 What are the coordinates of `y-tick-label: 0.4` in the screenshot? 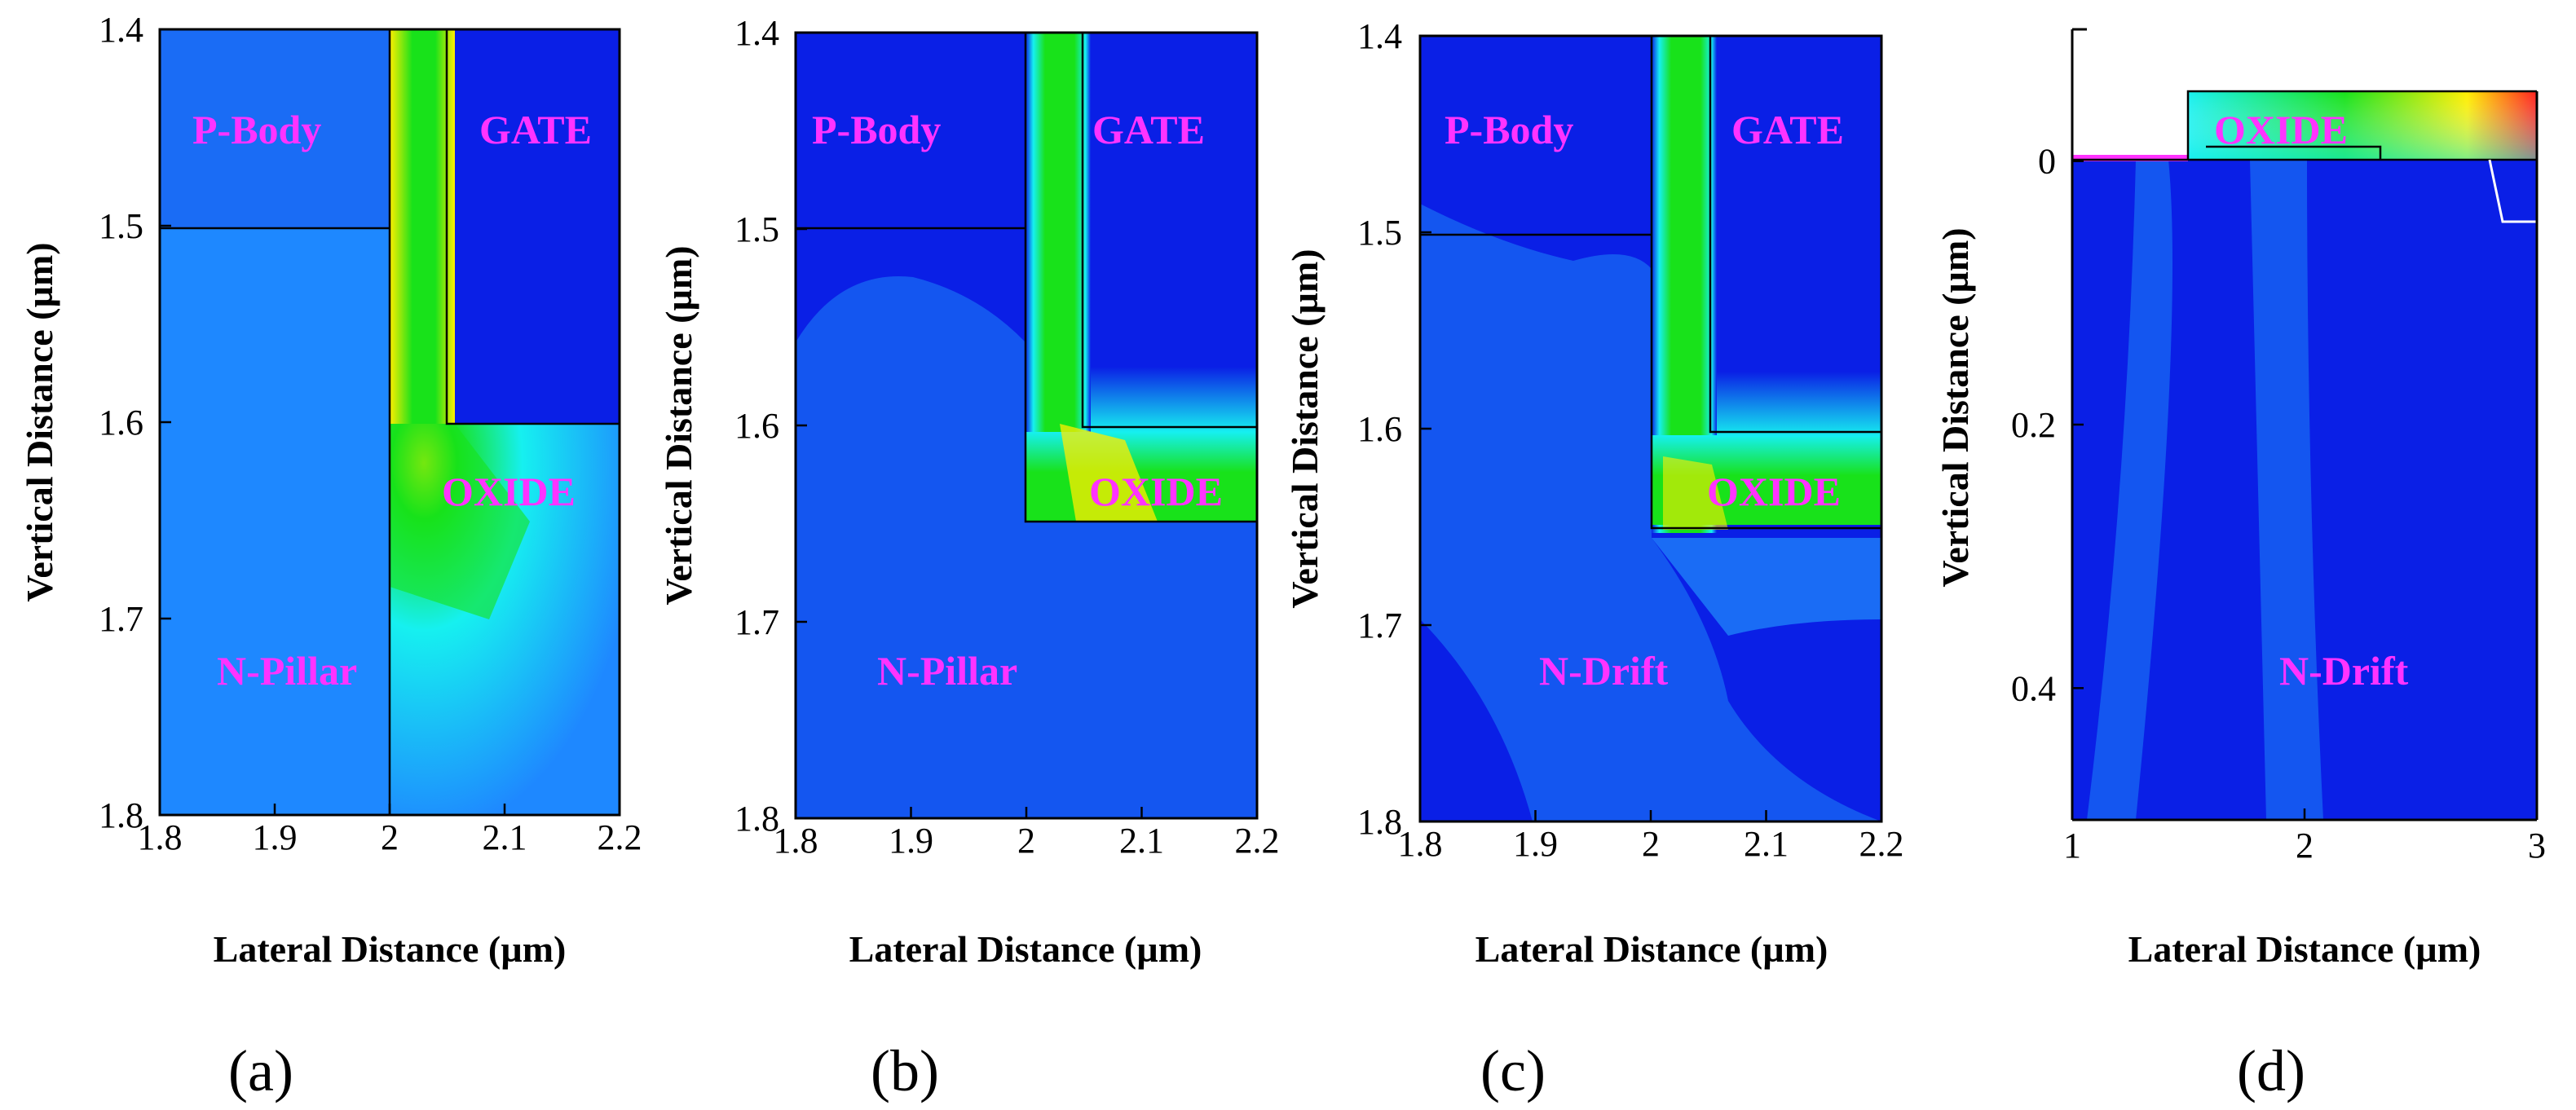 It's located at (2033, 688).